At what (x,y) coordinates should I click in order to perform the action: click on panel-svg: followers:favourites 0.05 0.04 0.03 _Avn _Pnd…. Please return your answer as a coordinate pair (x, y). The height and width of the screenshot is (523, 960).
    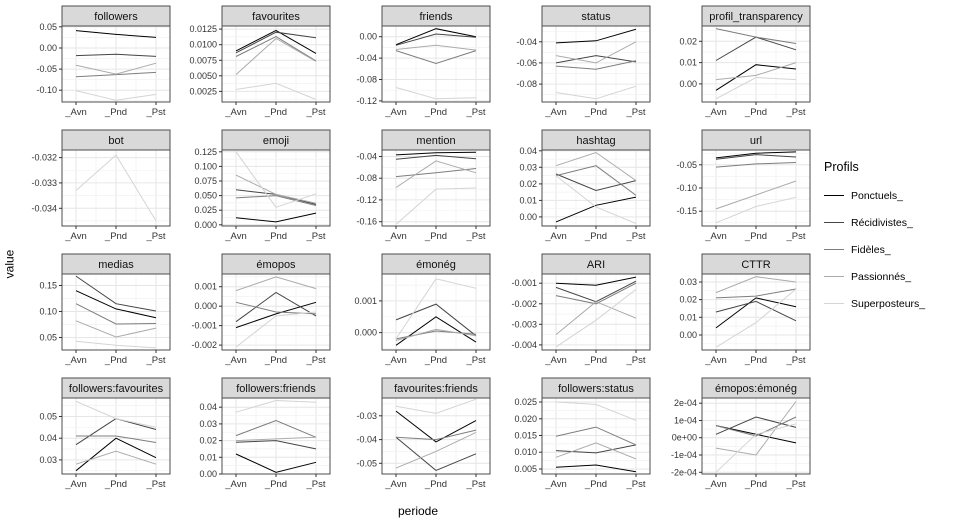
    Looking at the image, I should click on (105, 433).